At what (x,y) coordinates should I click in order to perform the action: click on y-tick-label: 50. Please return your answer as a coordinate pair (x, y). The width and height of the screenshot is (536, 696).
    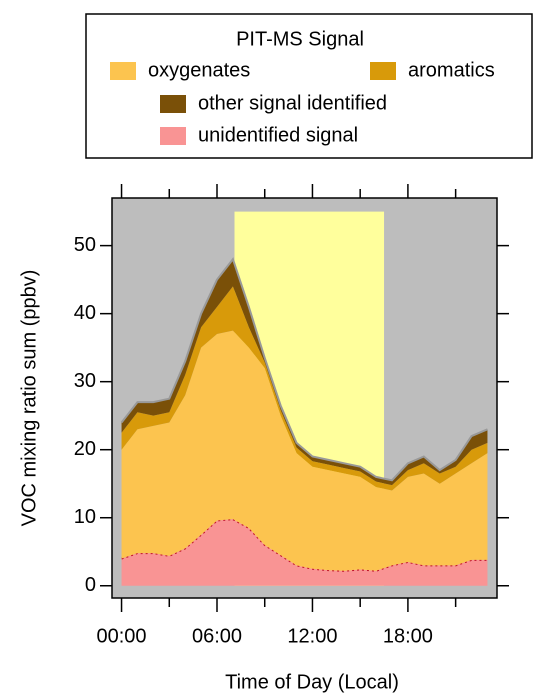
    Looking at the image, I should click on (85, 245).